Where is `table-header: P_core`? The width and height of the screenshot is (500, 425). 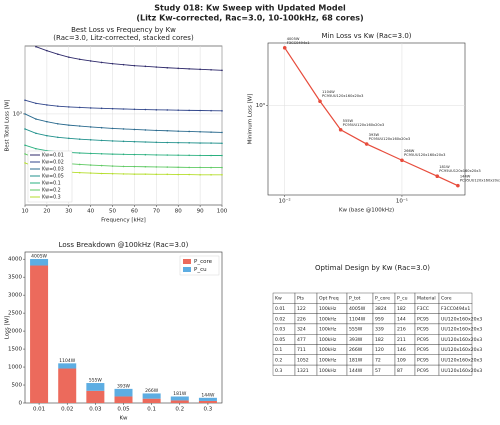 table-header: P_core is located at coordinates (382, 299).